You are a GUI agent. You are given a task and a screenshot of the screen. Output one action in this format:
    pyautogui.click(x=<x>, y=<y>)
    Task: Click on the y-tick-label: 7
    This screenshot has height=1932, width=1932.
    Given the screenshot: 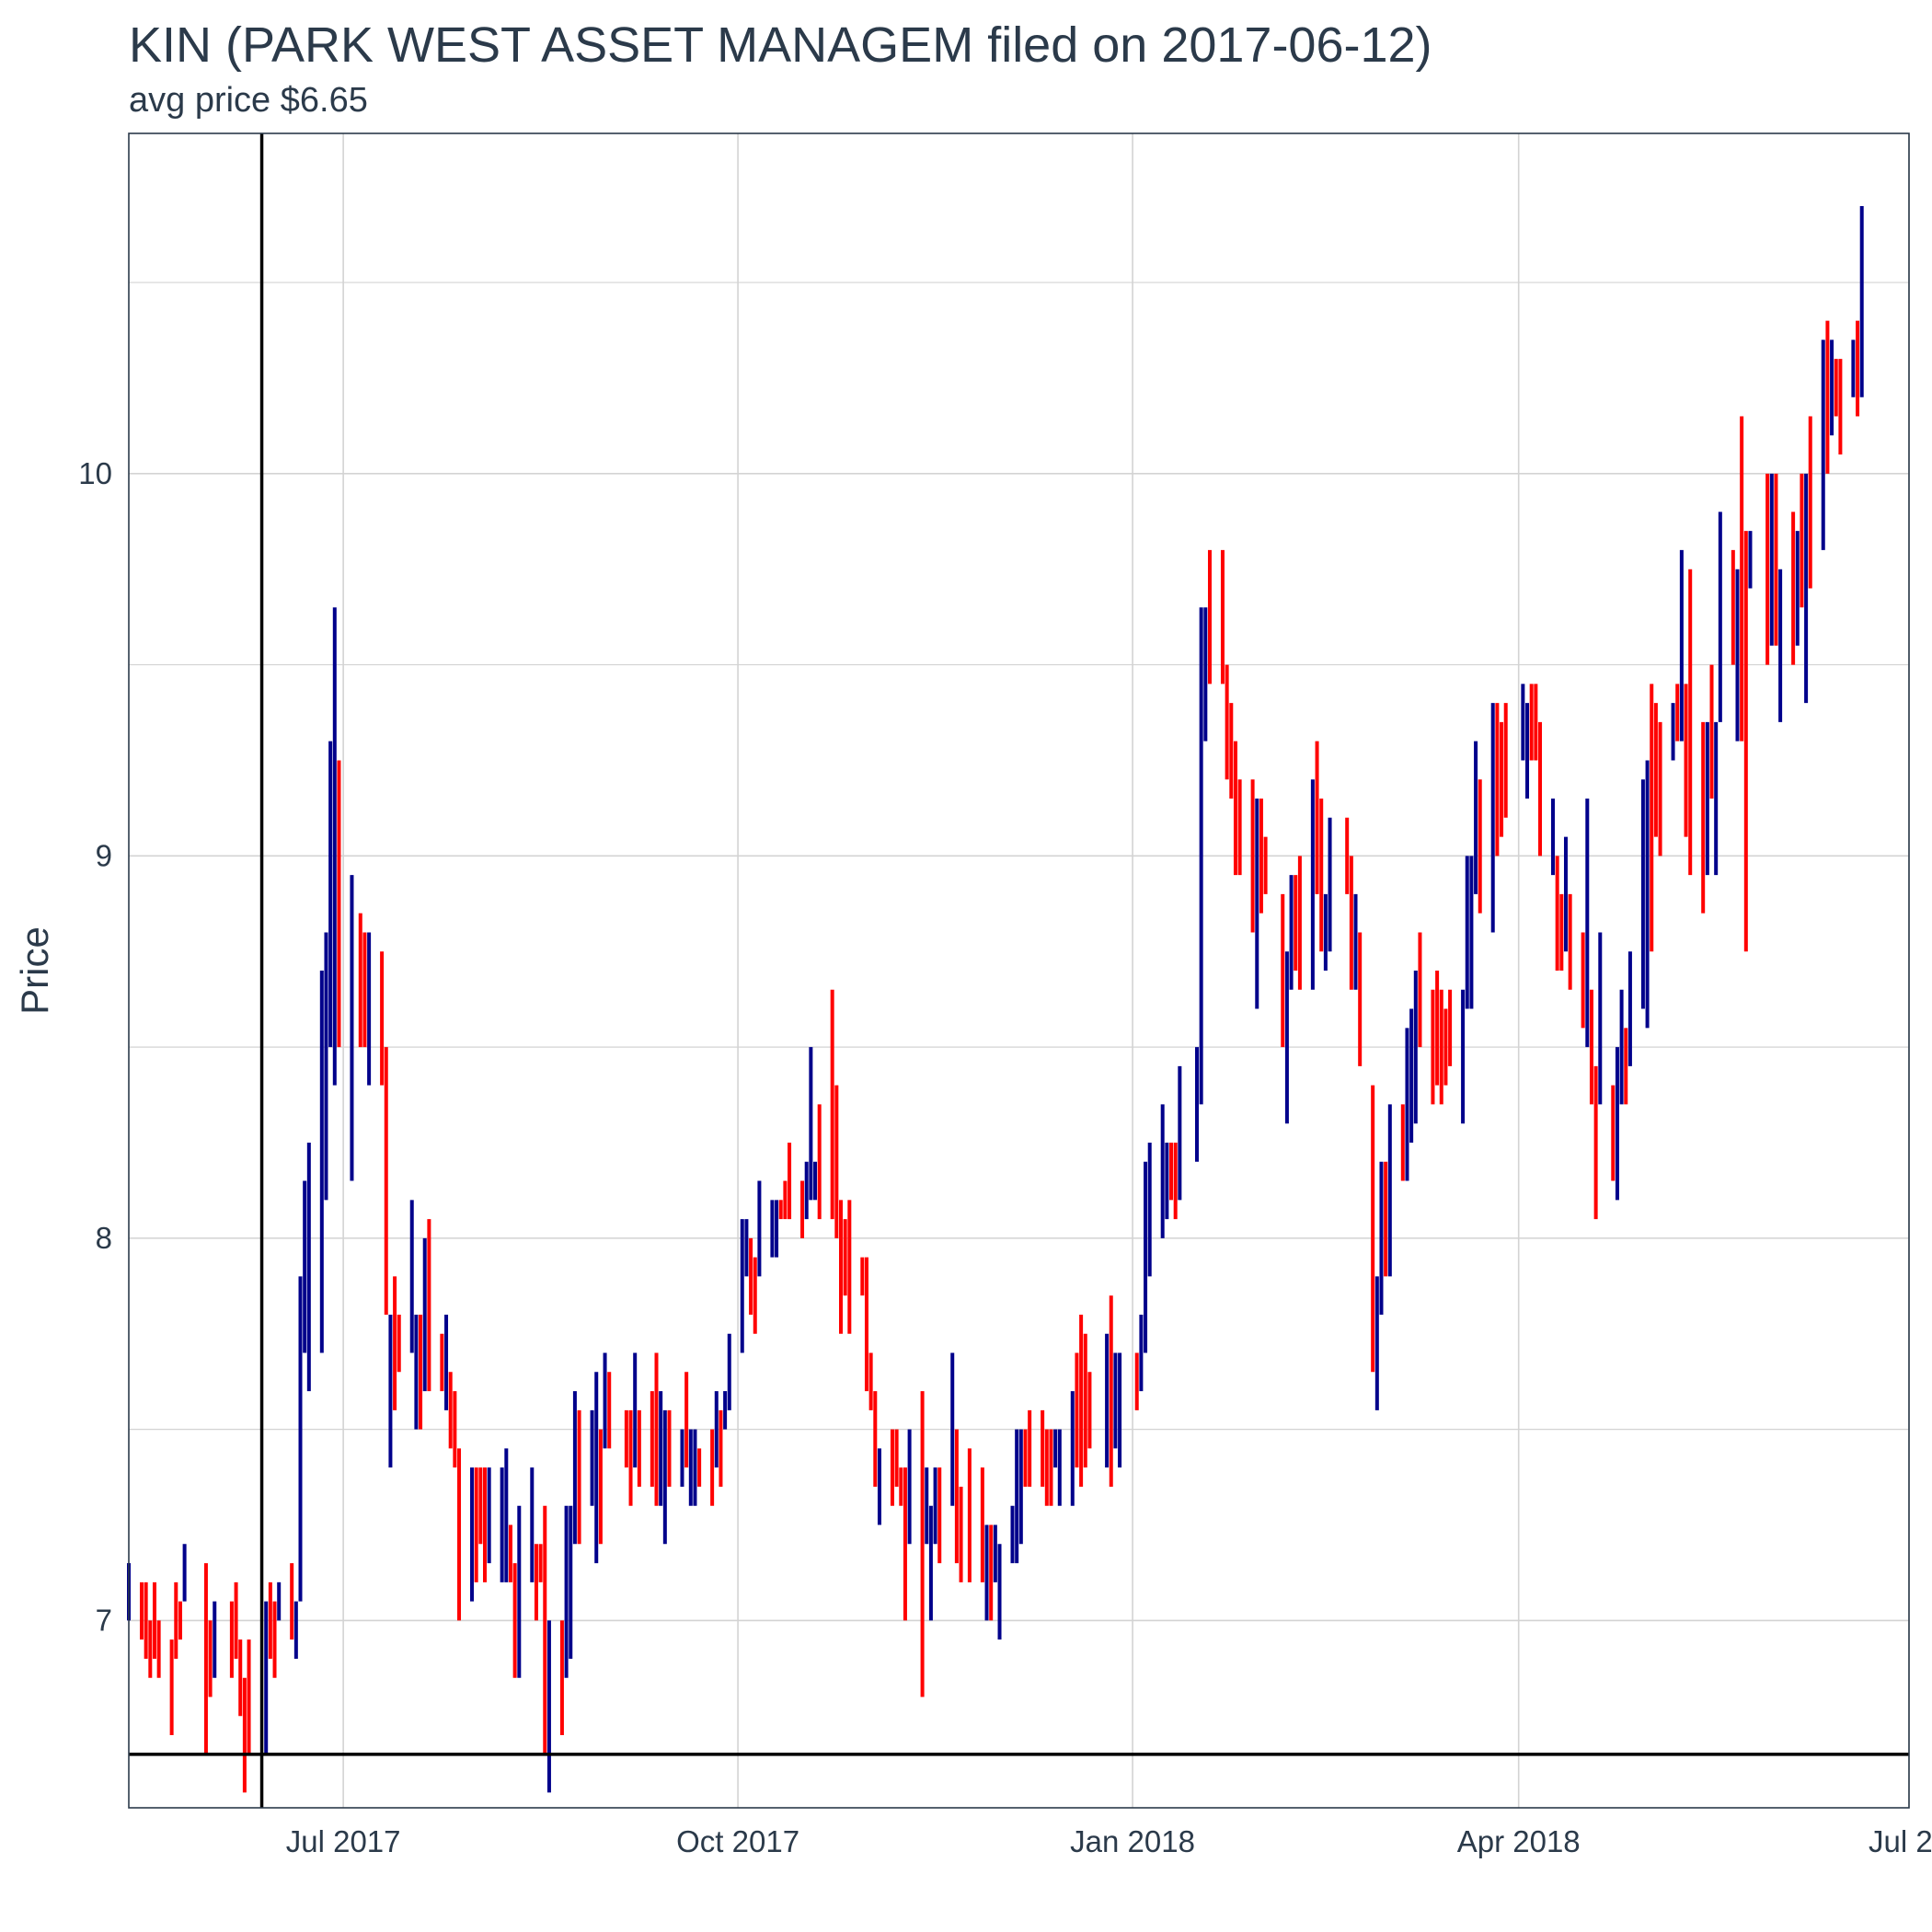 What is the action you would take?
    pyautogui.click(x=104, y=1620)
    